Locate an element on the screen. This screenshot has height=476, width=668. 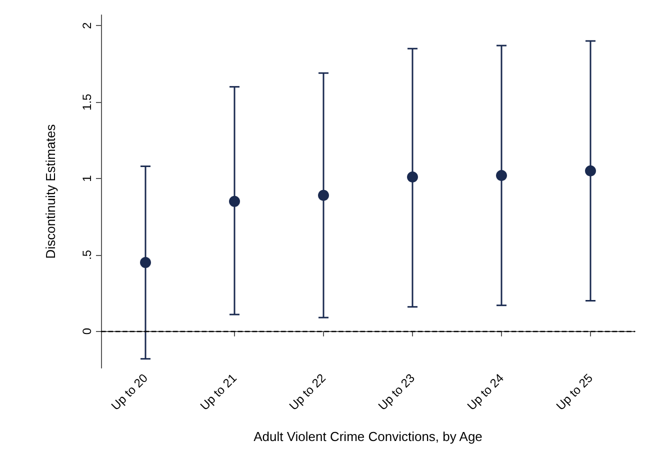
y-tick-label: 2 is located at coordinates (87, 26).